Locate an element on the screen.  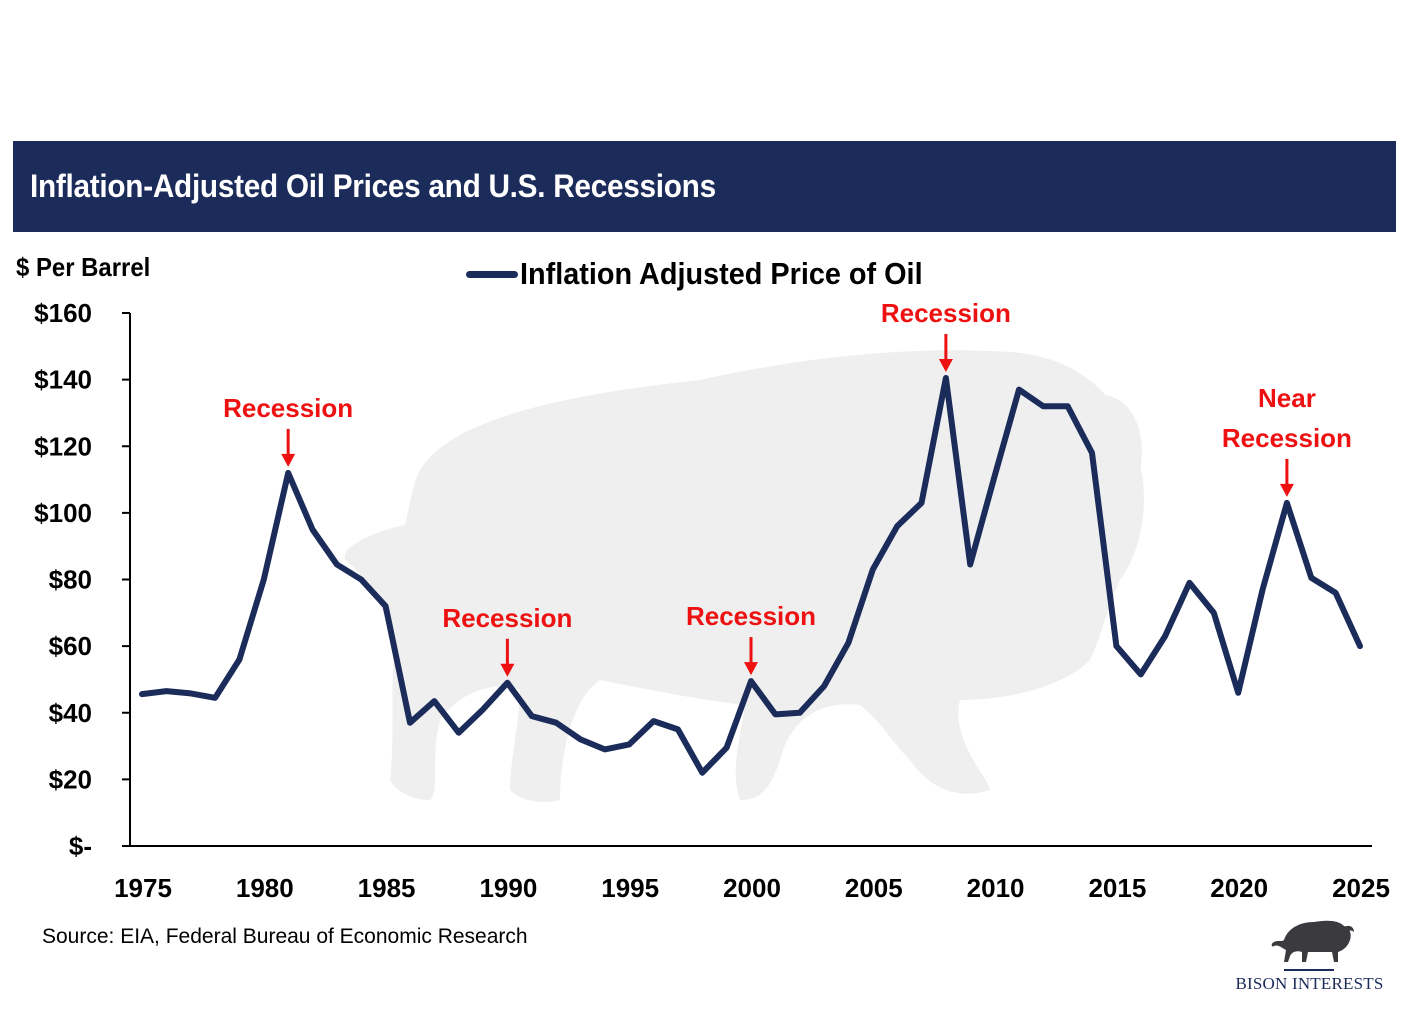
legend: Inflation Adjusted Price of Oil is located at coordinates (709, 274).